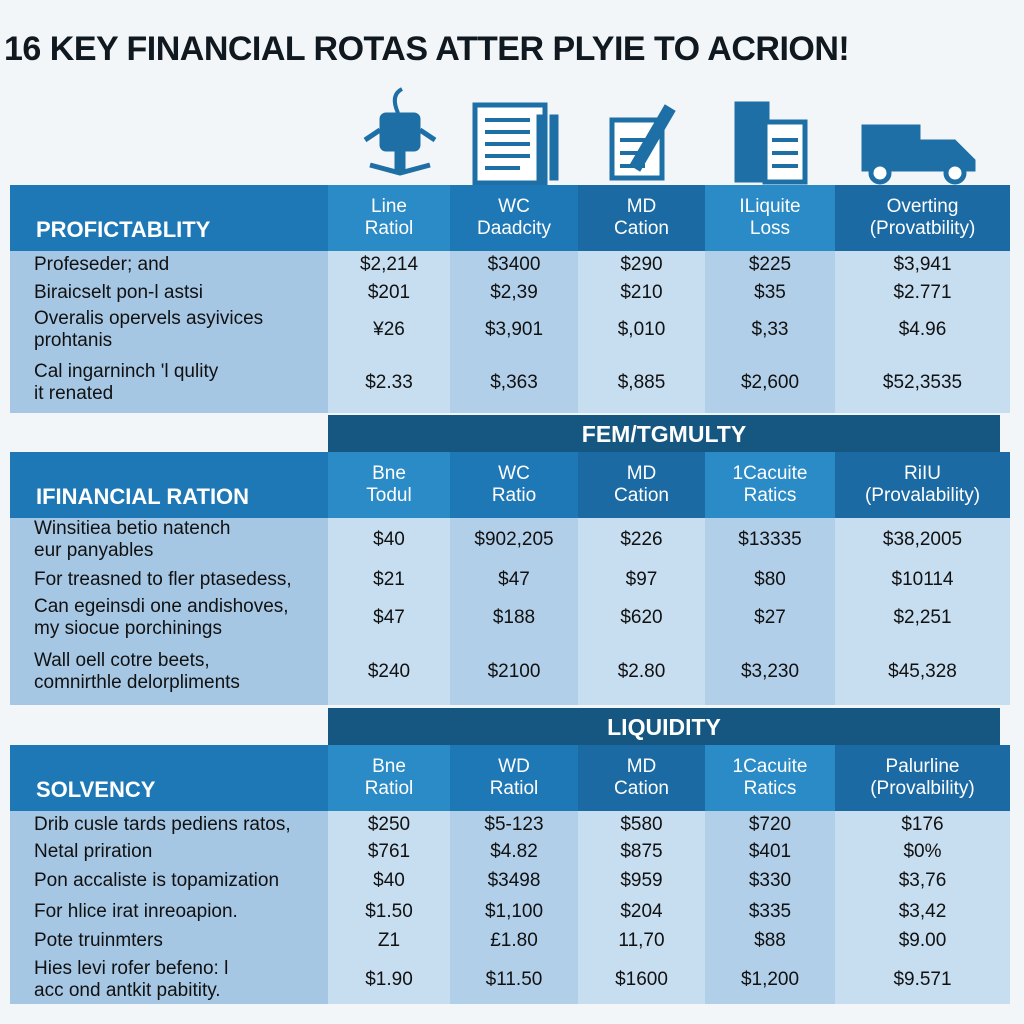 This screenshot has height=1024, width=1024. I want to click on value-cell: $,33, so click(770, 329).